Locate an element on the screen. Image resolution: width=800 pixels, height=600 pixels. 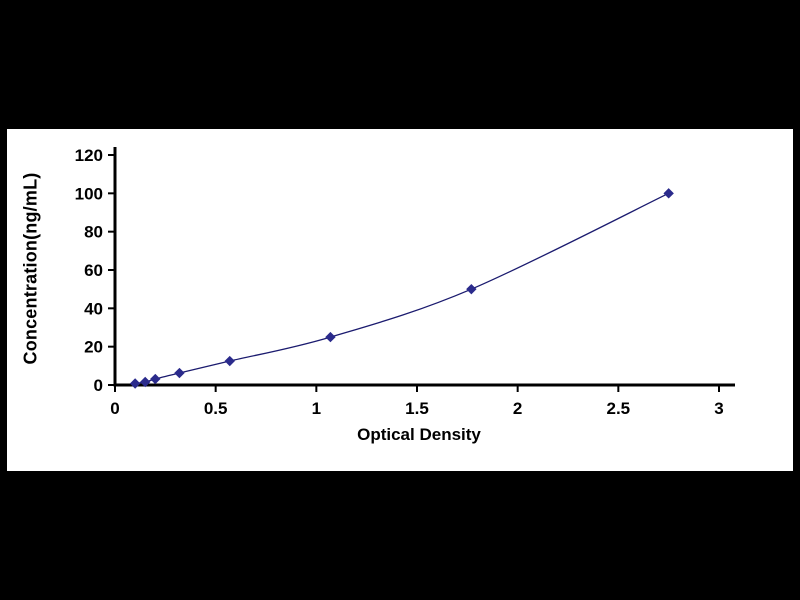
x-axis-label: Optical Density is located at coordinates (419, 434).